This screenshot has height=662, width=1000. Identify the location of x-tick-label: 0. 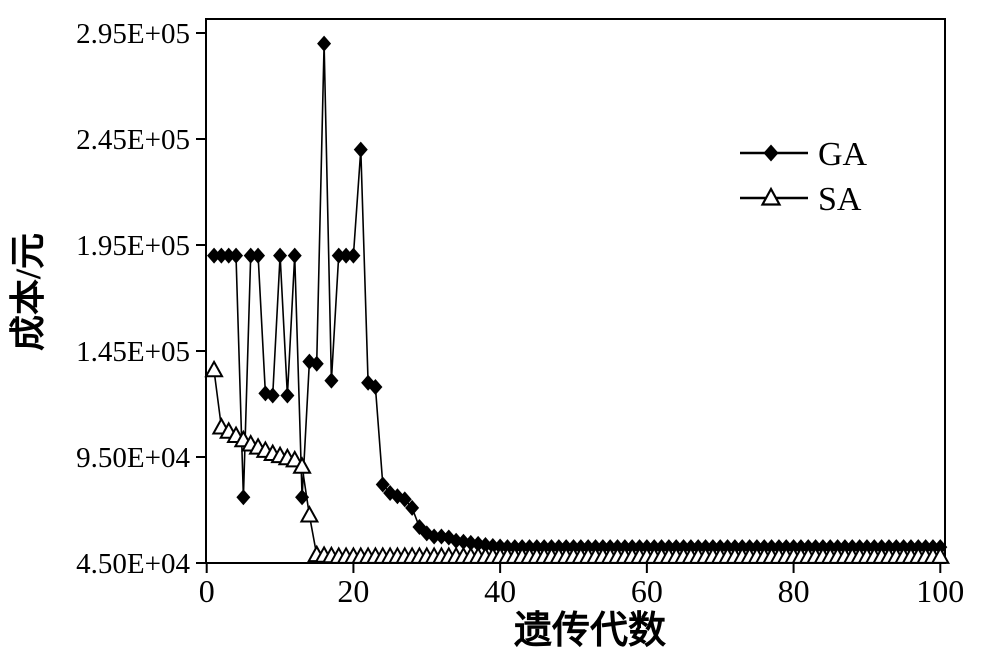
(207, 591).